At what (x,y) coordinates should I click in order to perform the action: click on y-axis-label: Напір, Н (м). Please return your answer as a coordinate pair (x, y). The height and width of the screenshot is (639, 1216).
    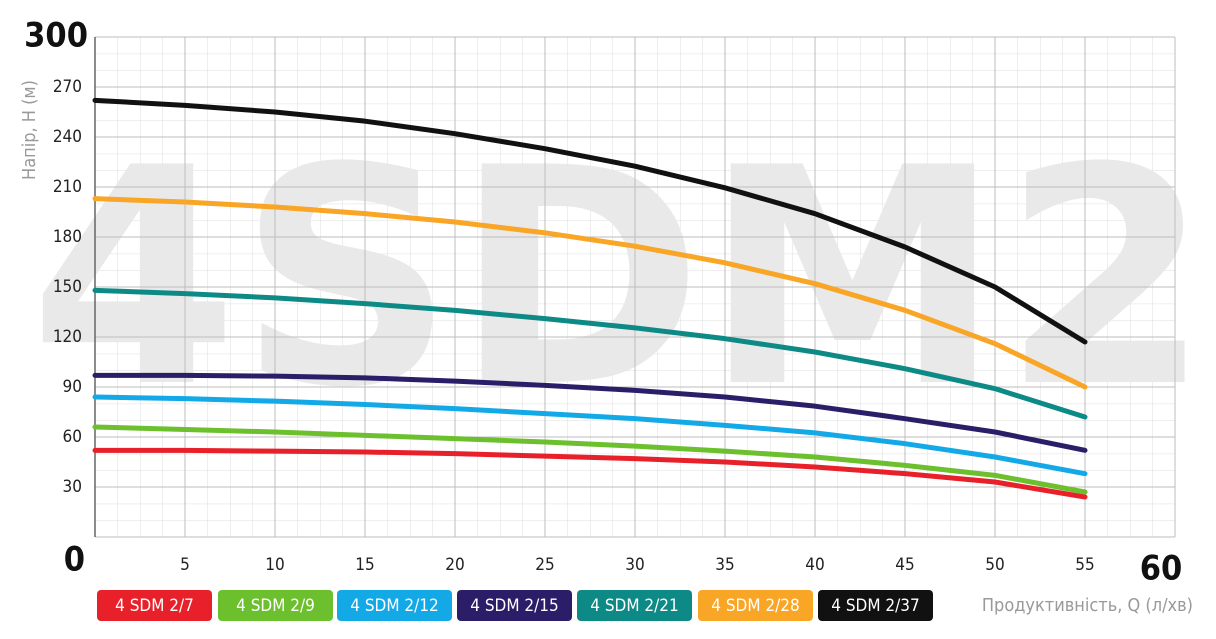
    Looking at the image, I should click on (29, 130).